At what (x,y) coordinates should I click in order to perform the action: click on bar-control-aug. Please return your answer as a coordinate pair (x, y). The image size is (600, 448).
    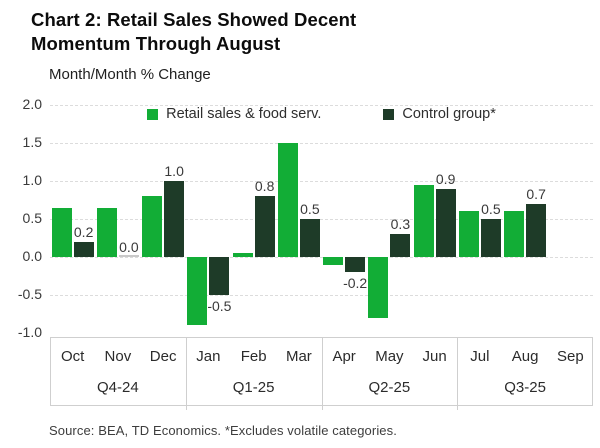
    Looking at the image, I should click on (536, 230).